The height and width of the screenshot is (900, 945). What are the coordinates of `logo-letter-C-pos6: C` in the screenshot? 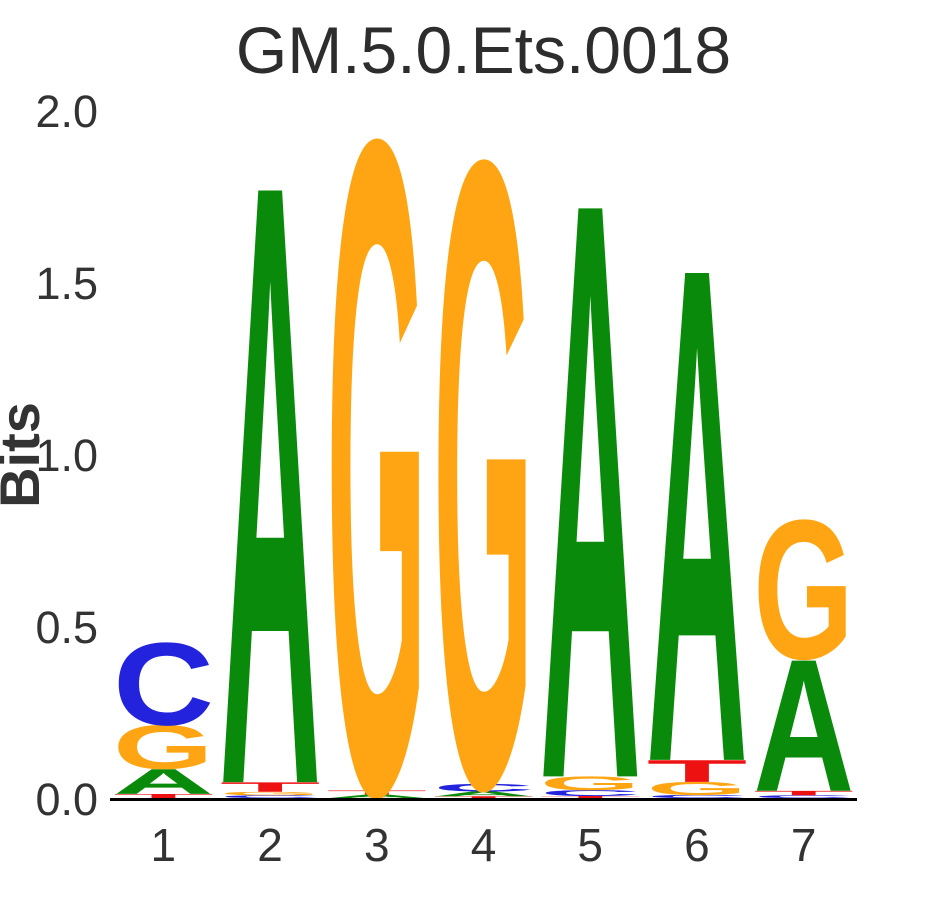 It's located at (697, 796).